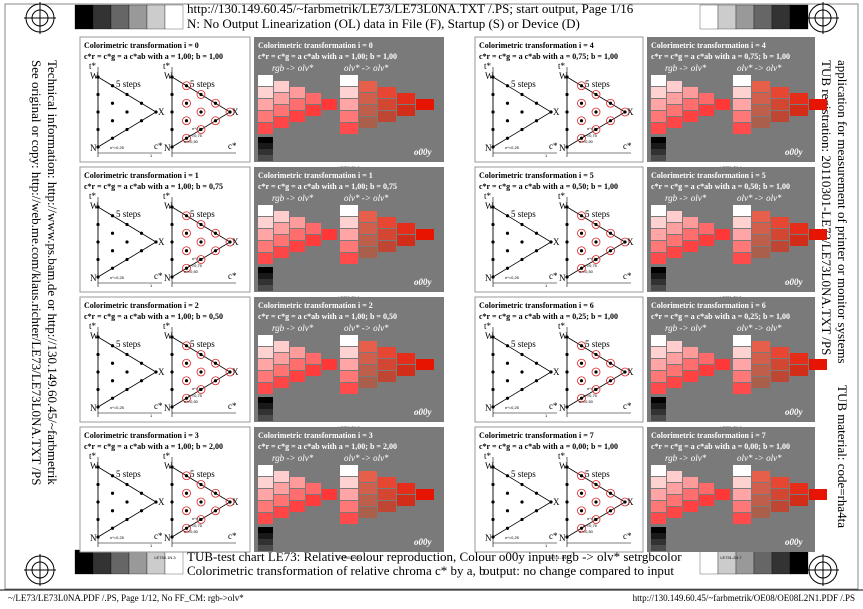  What do you see at coordinates (591, 388) in the screenshot?
I see `label: n*=1` at bounding box center [591, 388].